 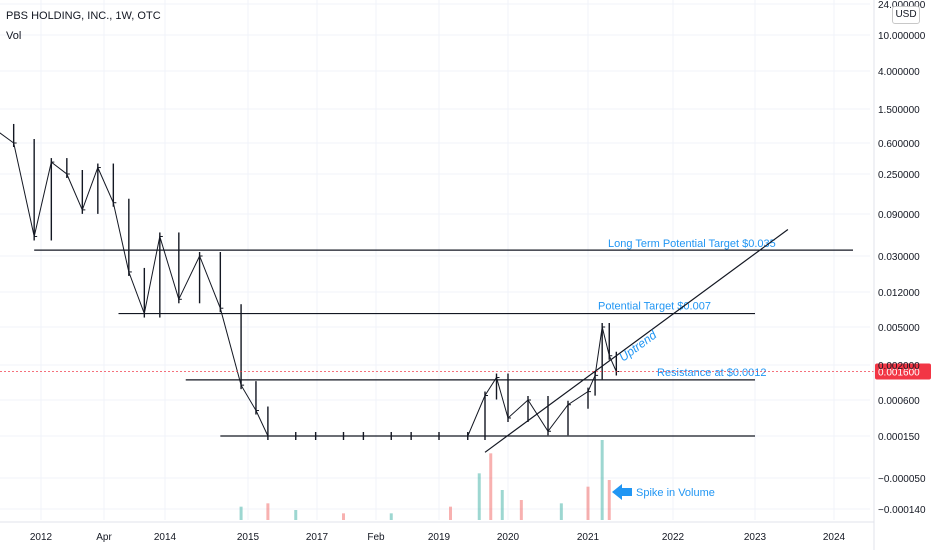 I want to click on uptrend-label: Uptrend, so click(x=637, y=346).